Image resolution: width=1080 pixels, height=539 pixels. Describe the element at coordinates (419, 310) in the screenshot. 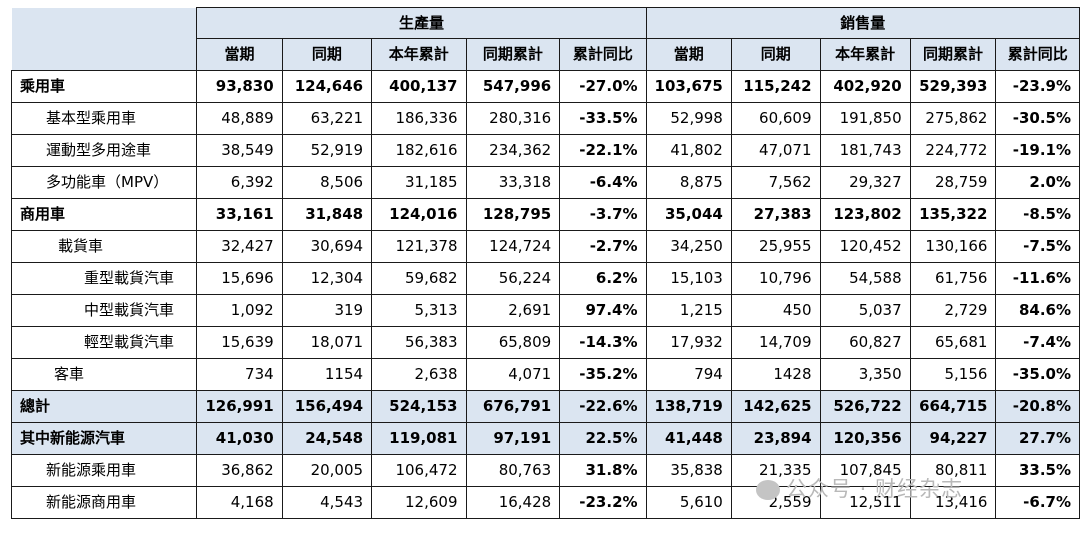

I see `value-cell: 5,313` at that location.